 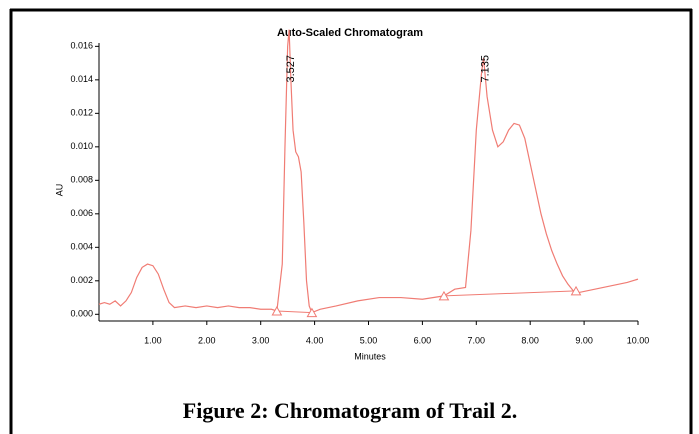 What do you see at coordinates (350, 410) in the screenshot?
I see `caption: Figure 2: Chromatogram of Trail 2.` at bounding box center [350, 410].